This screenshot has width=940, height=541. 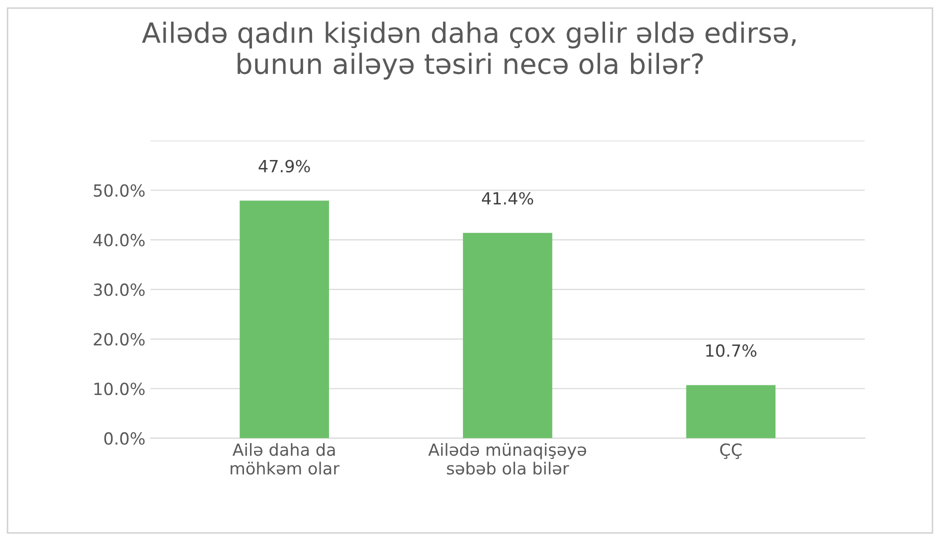 What do you see at coordinates (285, 459) in the screenshot?
I see `x-tick-label: Ailə daha da möhkəm olar` at bounding box center [285, 459].